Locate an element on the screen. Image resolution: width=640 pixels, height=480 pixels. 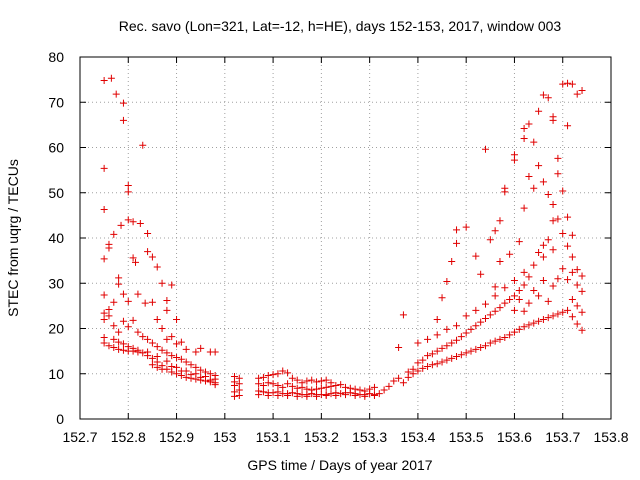
x-tick-label: 153.6 is located at coordinates (514, 437).